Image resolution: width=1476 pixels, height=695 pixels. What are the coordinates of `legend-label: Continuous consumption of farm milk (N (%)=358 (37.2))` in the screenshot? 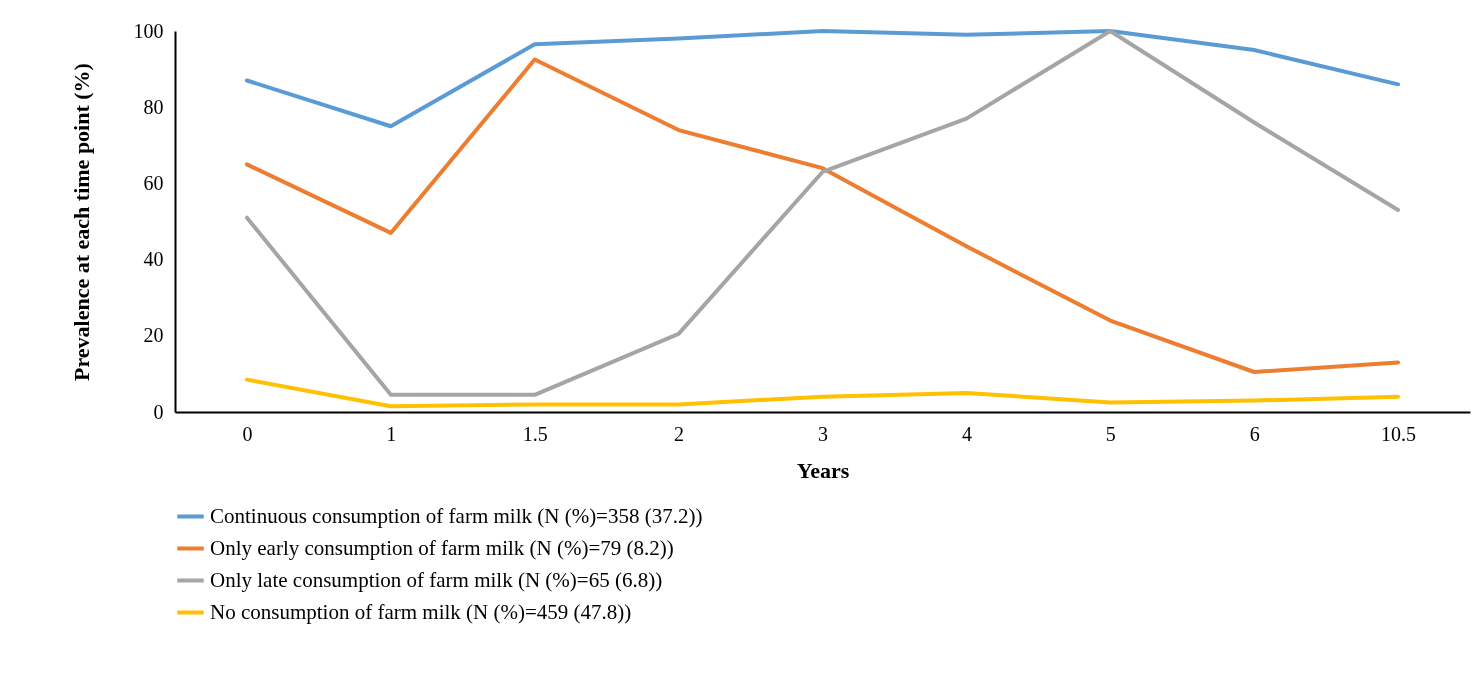 It's located at (456, 515).